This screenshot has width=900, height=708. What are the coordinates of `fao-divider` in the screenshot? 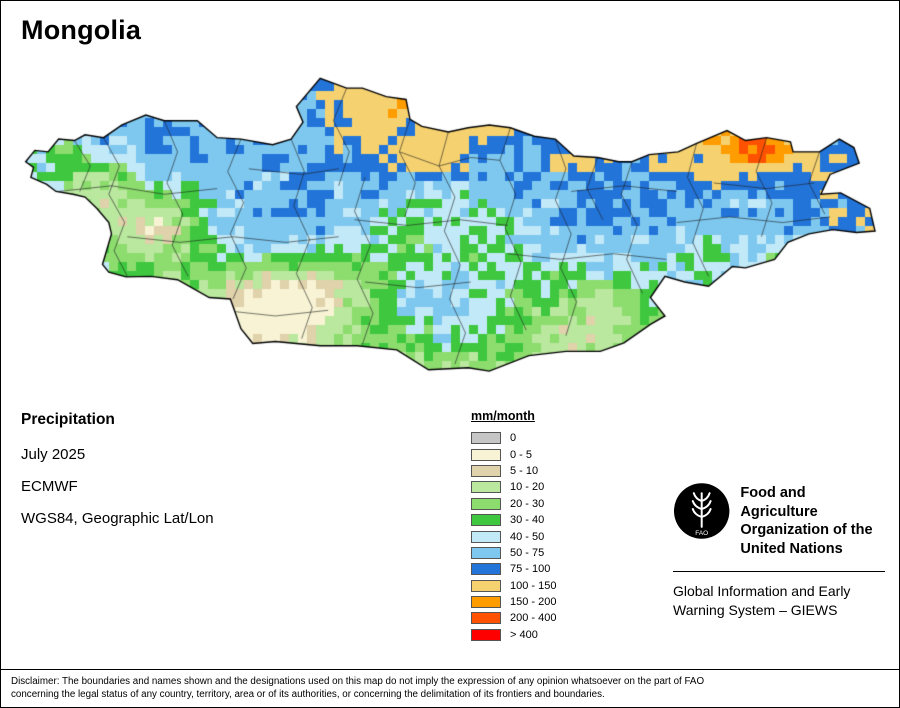 It's located at (779, 571).